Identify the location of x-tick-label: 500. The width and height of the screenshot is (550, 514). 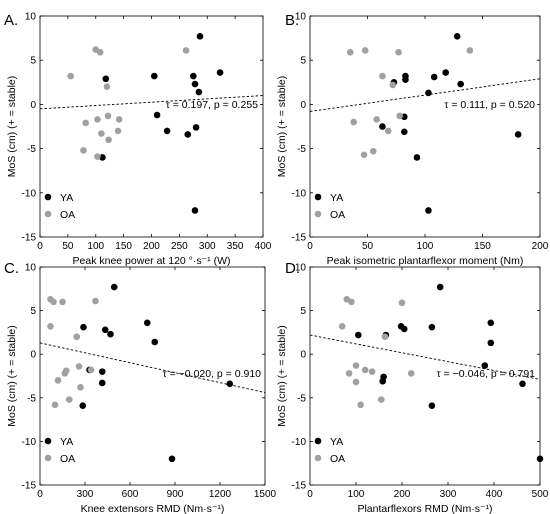
(540, 494).